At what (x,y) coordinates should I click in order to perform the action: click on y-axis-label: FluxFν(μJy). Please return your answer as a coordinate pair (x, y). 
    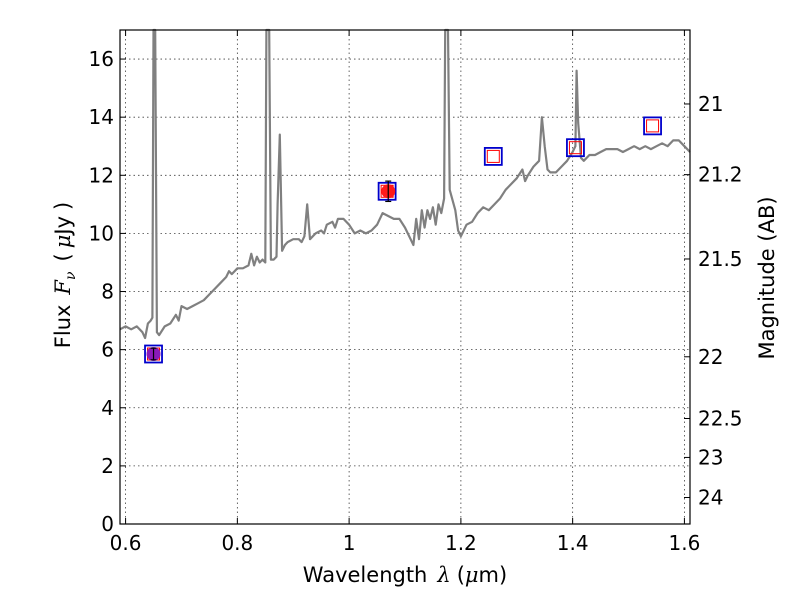
    Looking at the image, I should click on (65, 275).